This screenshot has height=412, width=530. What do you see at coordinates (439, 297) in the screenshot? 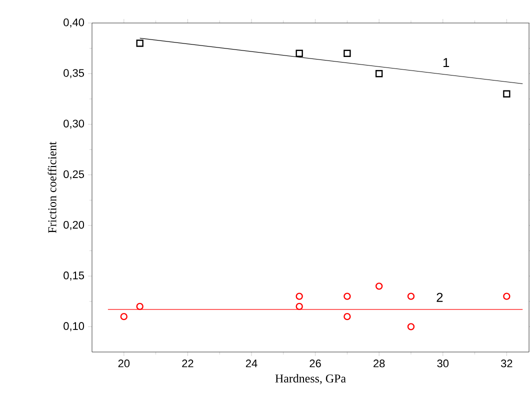
I see `annotation: 2` at bounding box center [439, 297].